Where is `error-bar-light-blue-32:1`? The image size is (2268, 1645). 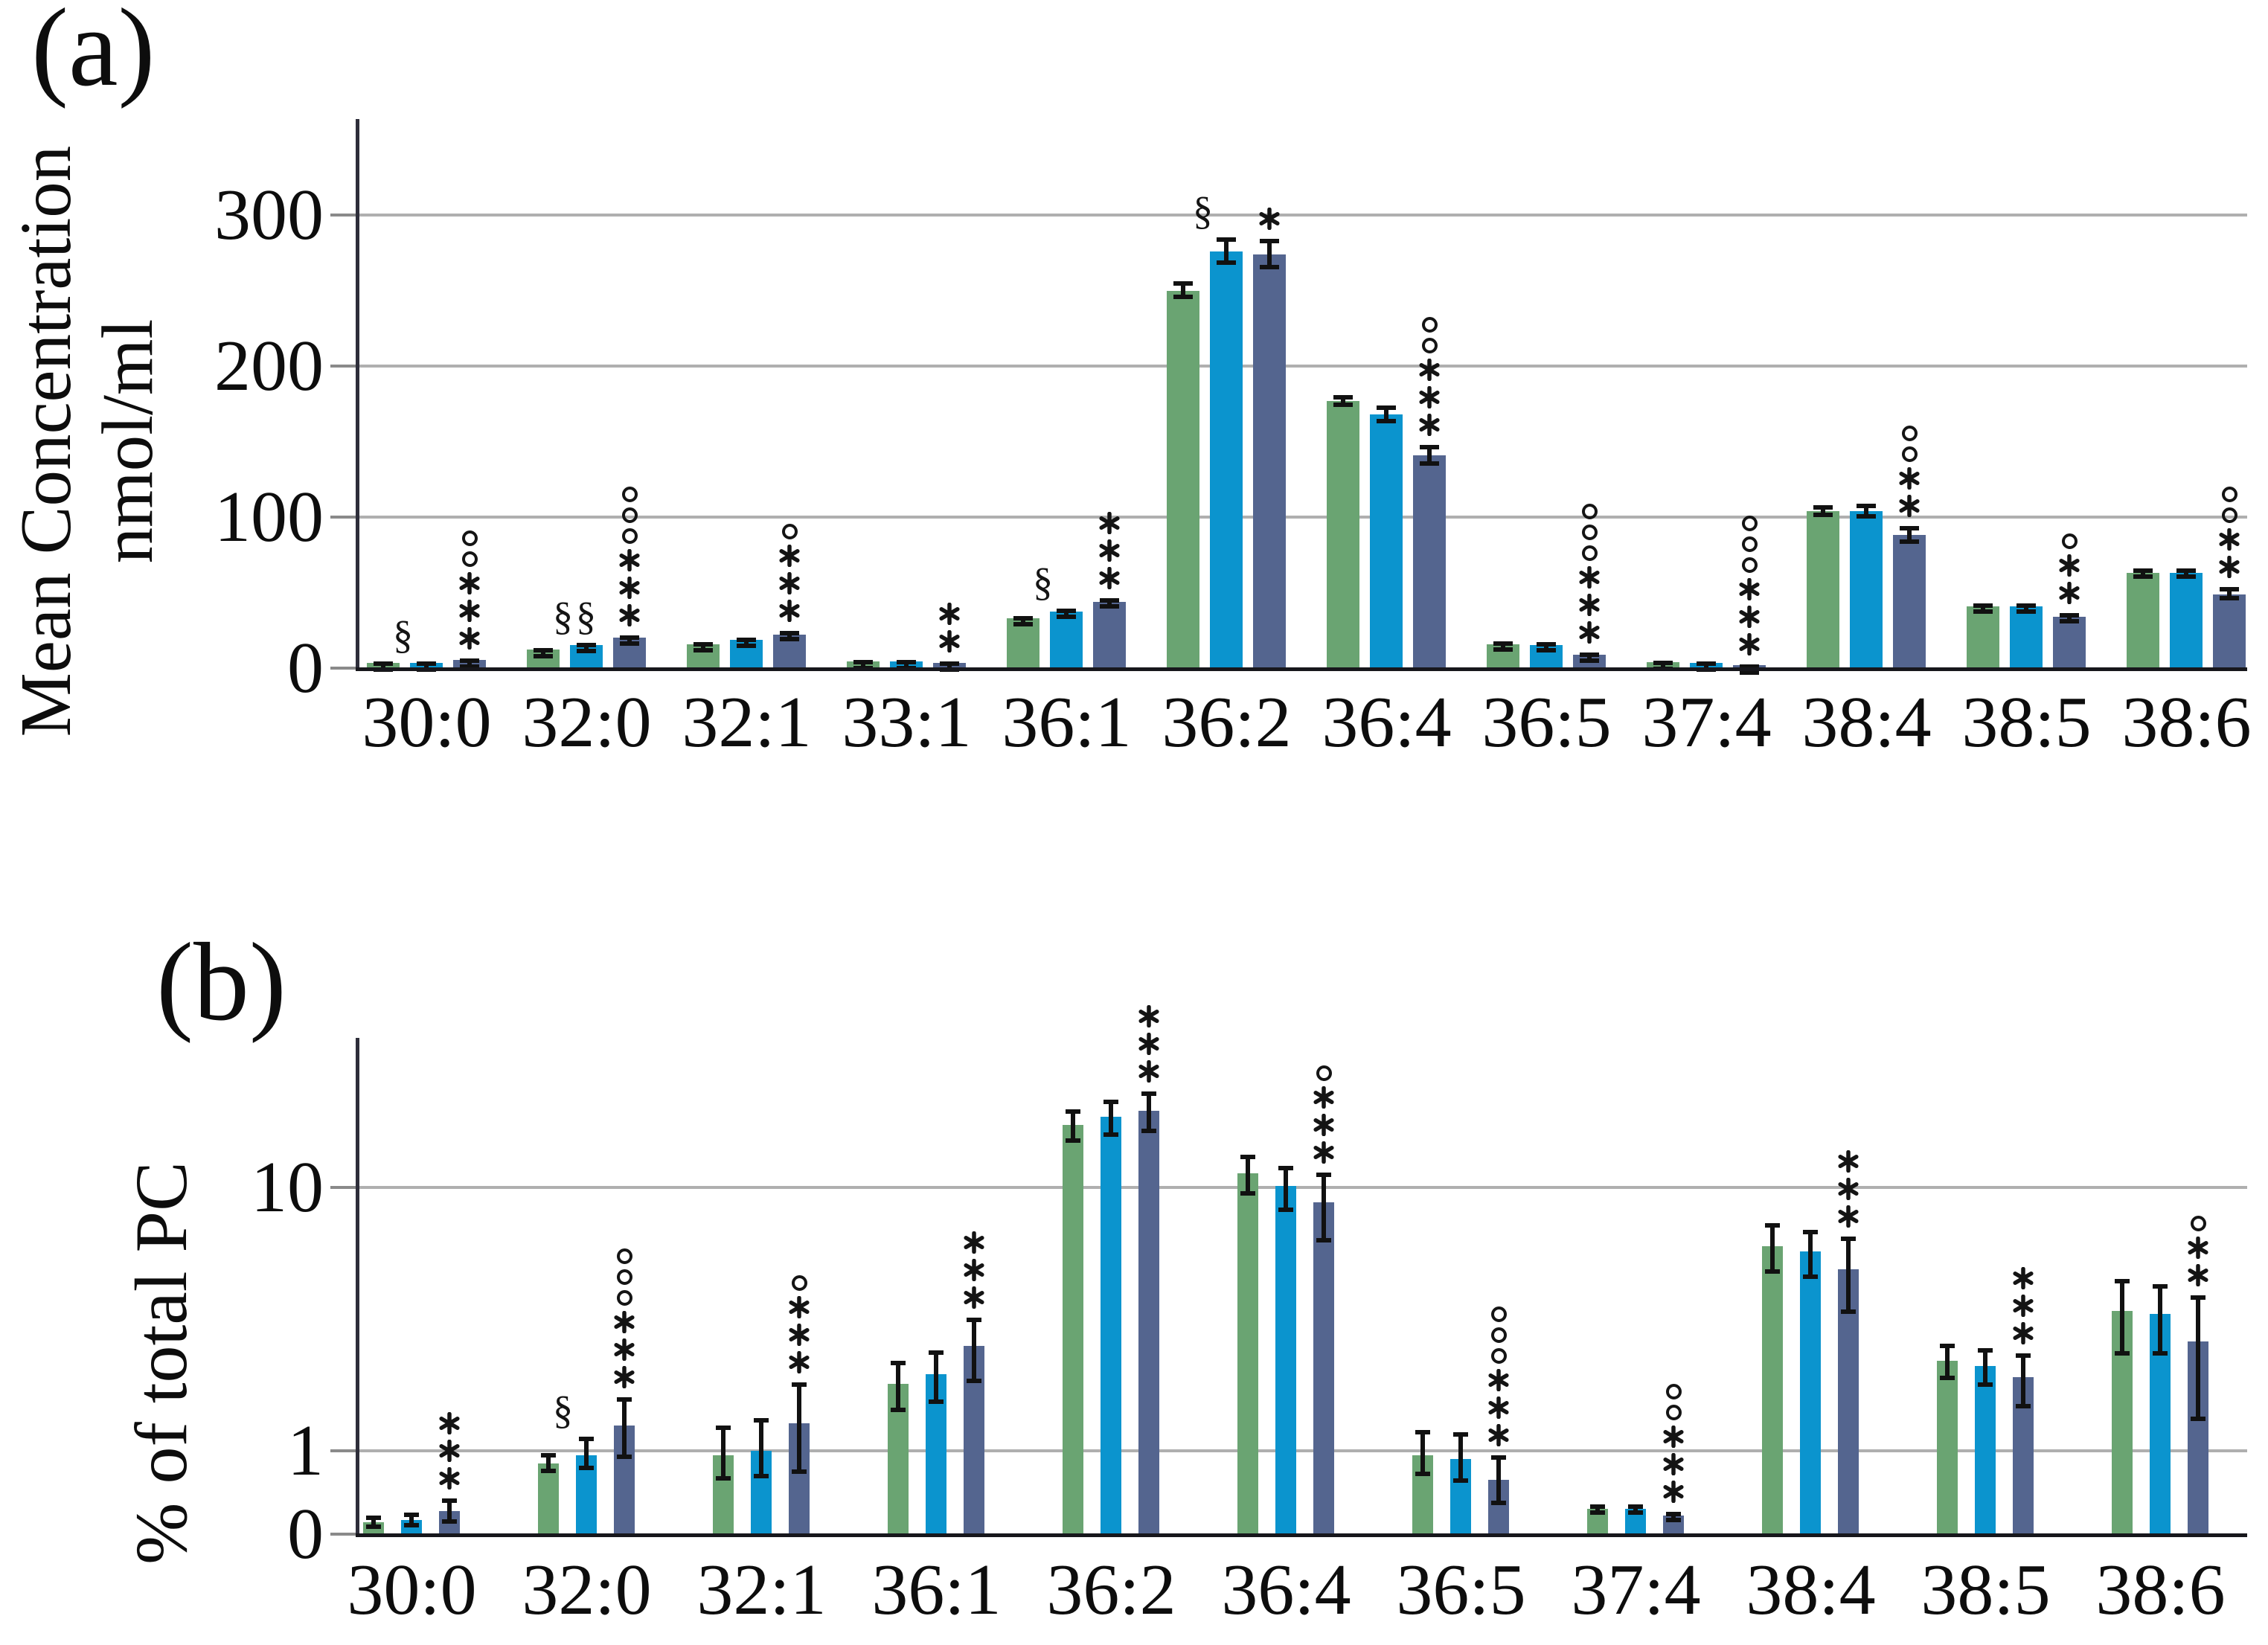
error-bar-light-blue-32:1 is located at coordinates (761, 1448).